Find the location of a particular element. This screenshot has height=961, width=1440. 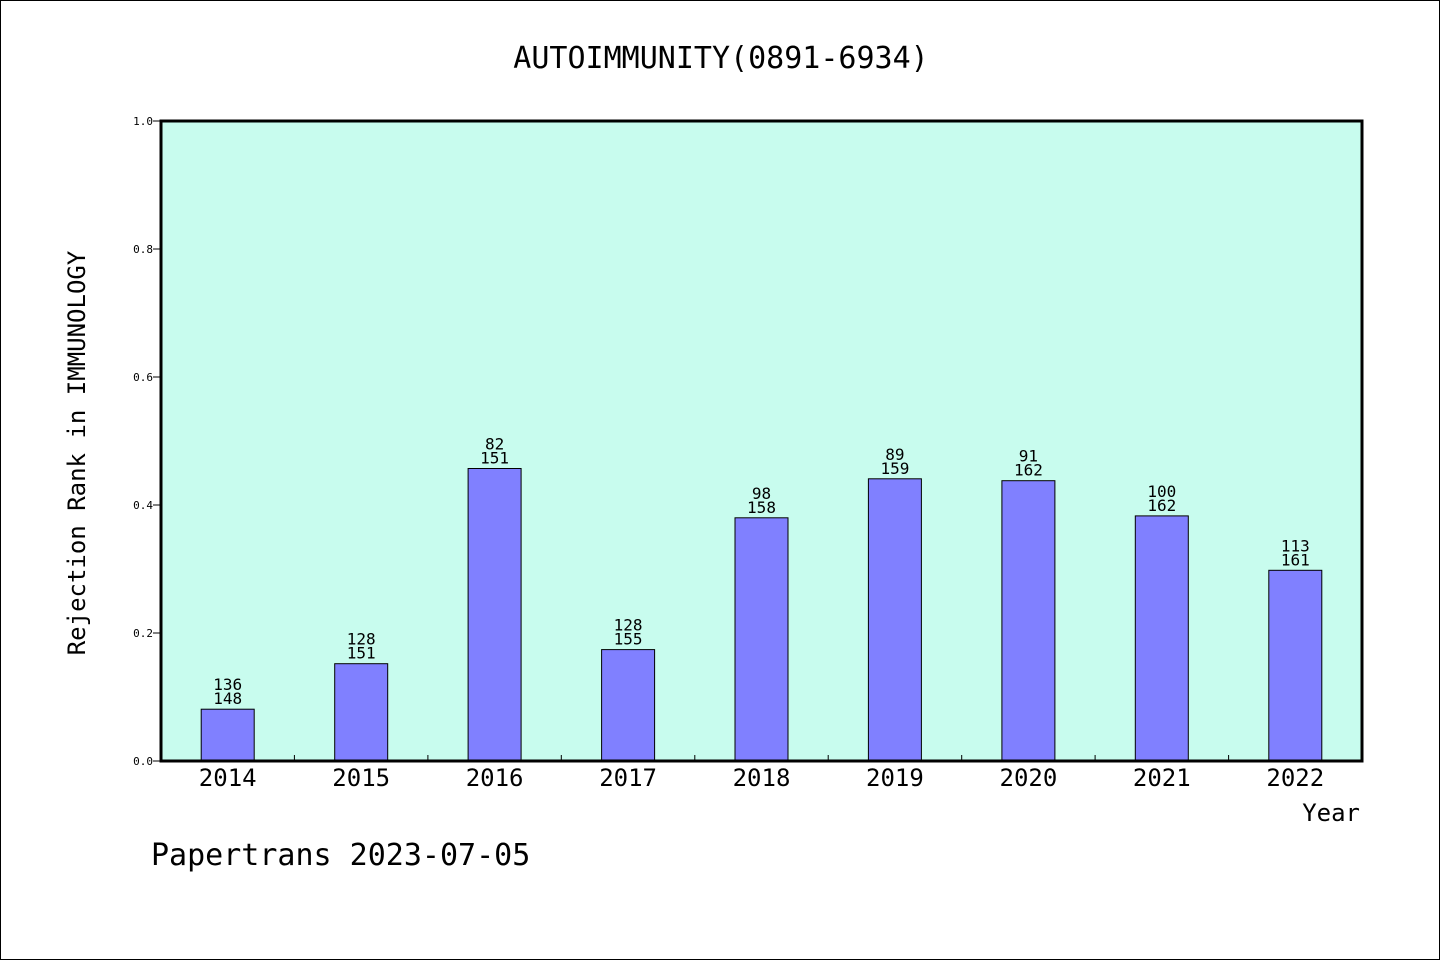

y-tick-label: 1.0 is located at coordinates (143, 121).